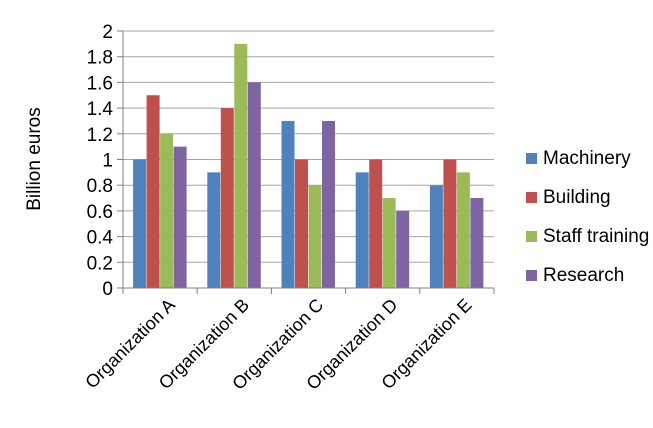 The height and width of the screenshot is (428, 653). I want to click on legend-label: Building, so click(577, 197).